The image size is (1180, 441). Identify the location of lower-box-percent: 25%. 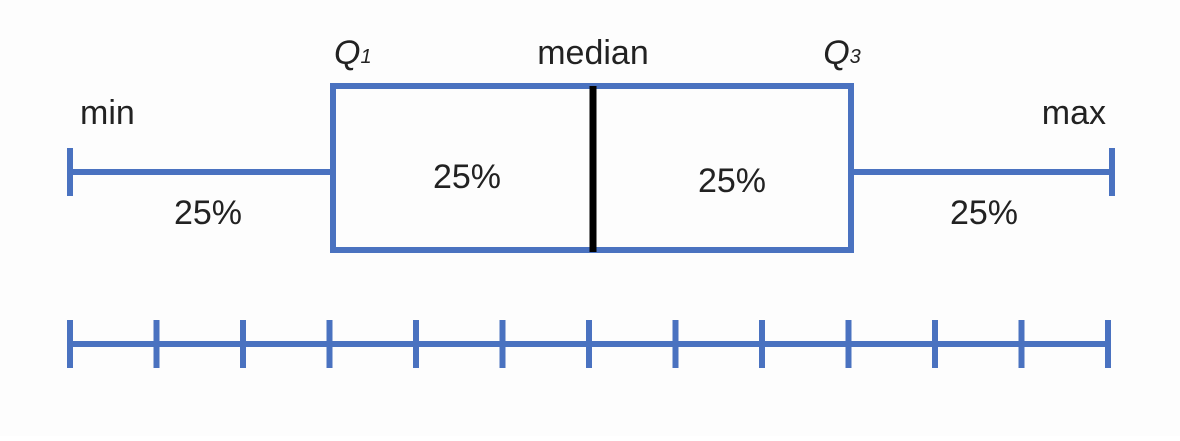
(467, 177).